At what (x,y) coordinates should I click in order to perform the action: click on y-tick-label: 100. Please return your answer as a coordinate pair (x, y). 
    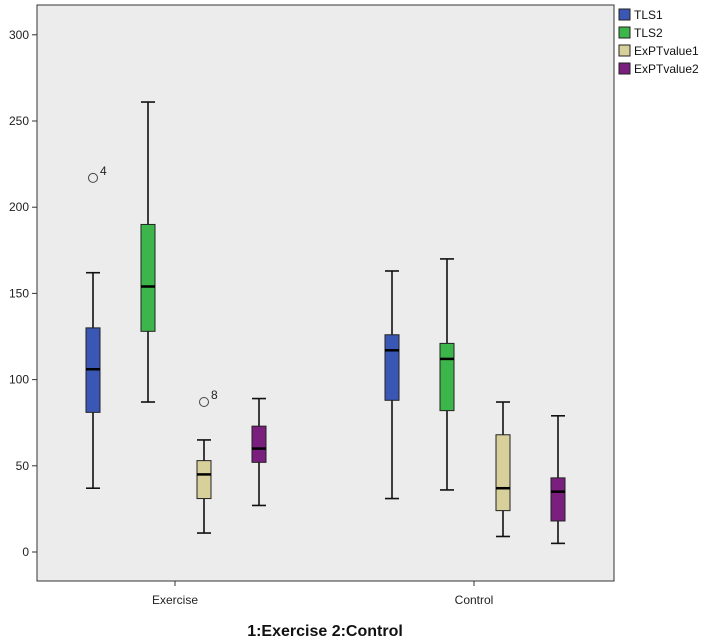
    Looking at the image, I should click on (19, 380).